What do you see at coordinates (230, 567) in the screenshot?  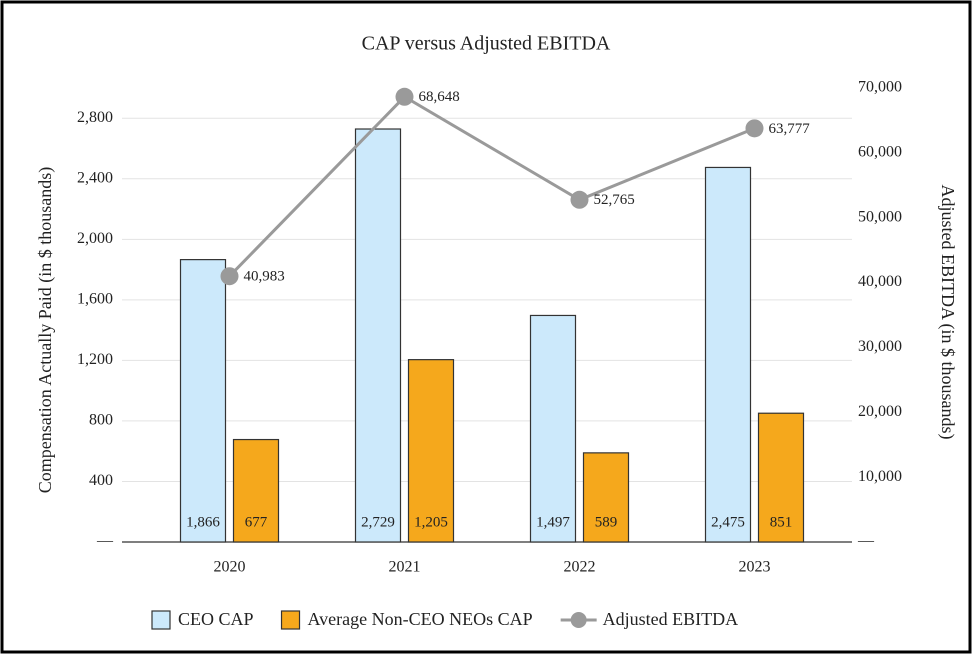 I see `x-tick-label: 2020` at bounding box center [230, 567].